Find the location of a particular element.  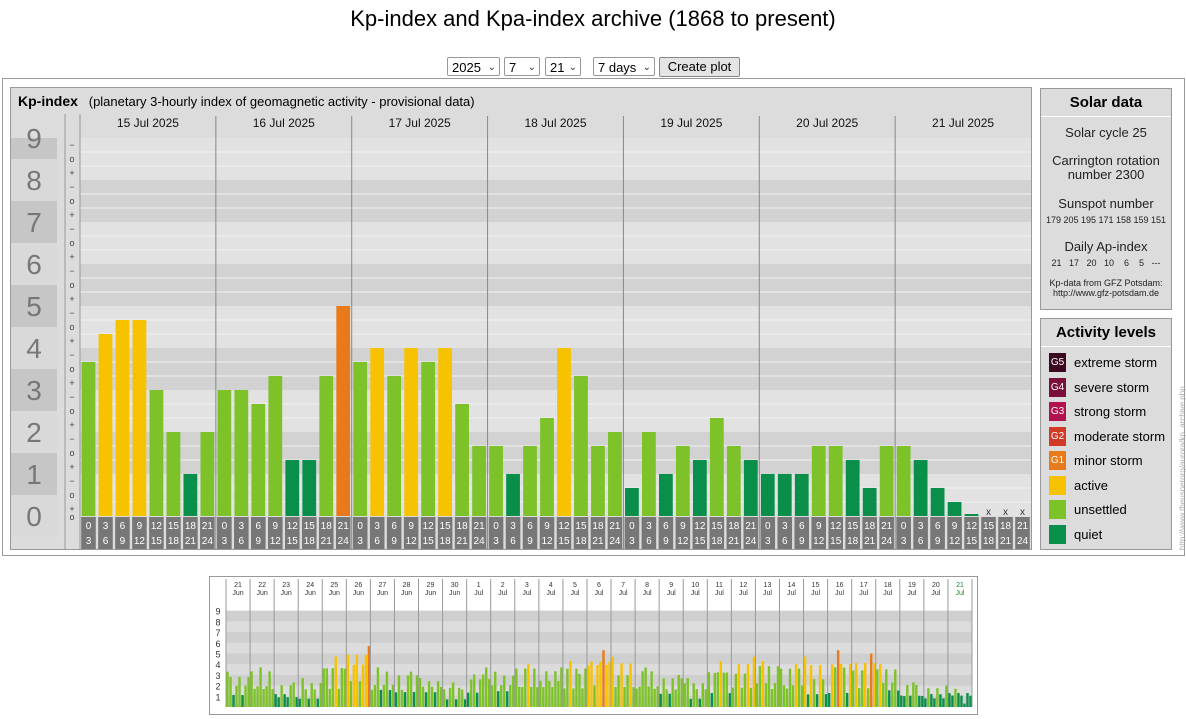

hour-label-end: 6 is located at coordinates (785, 541).